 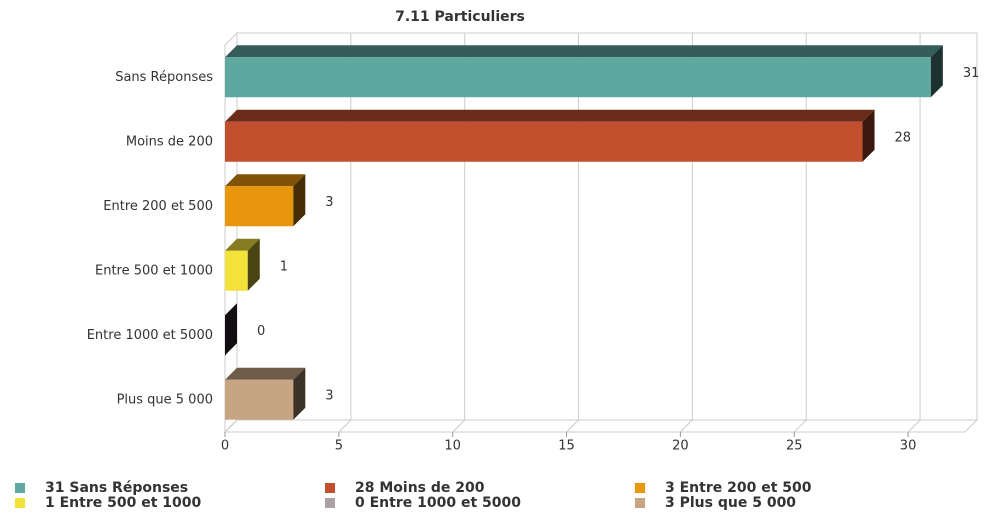 I want to click on x-tick-label: 25, so click(x=794, y=446).